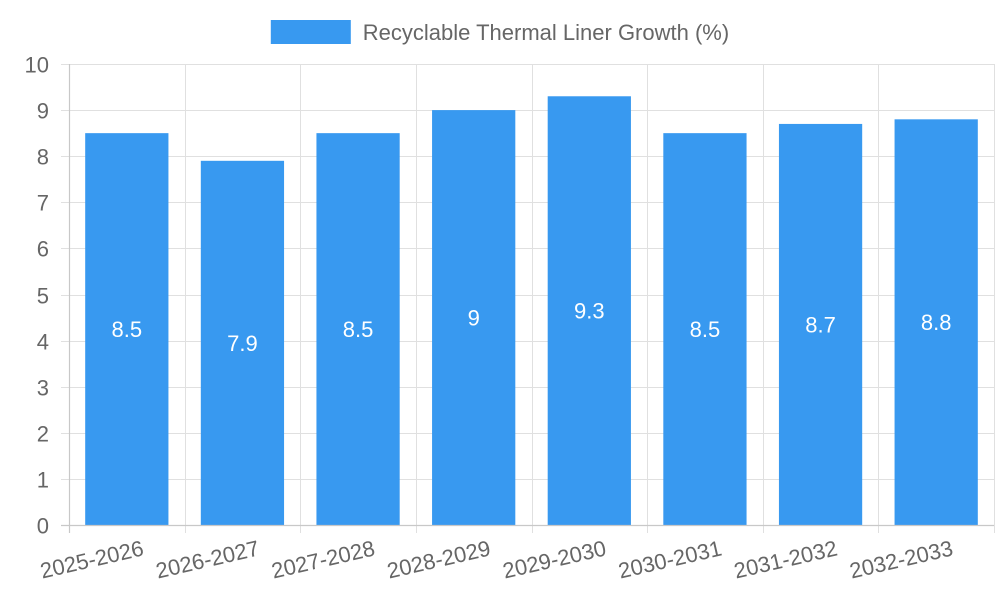 Image resolution: width=1000 pixels, height=600 pixels. Describe the element at coordinates (43, 434) in the screenshot. I see `y-tick-label: 2` at that location.